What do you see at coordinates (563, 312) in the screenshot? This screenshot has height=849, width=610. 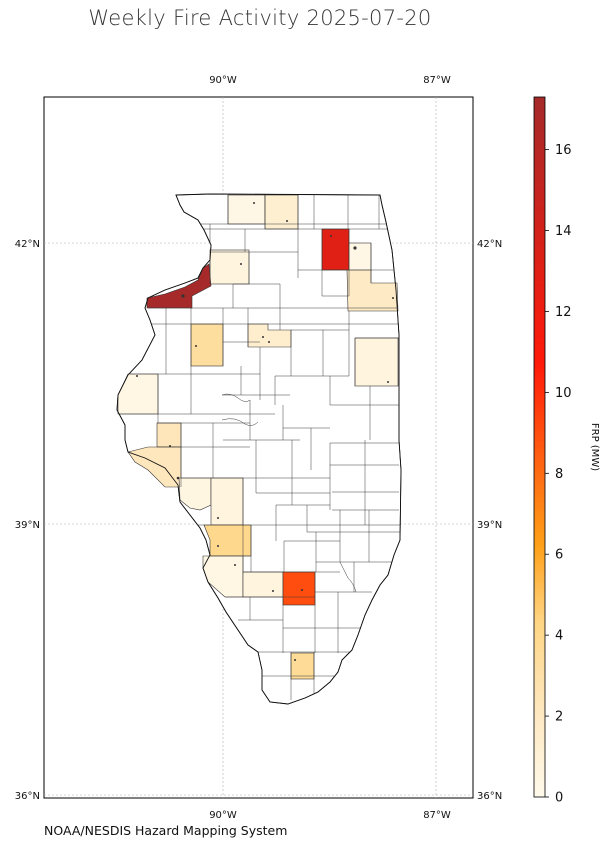 I see `colorbar-tick-label: 12` at bounding box center [563, 312].